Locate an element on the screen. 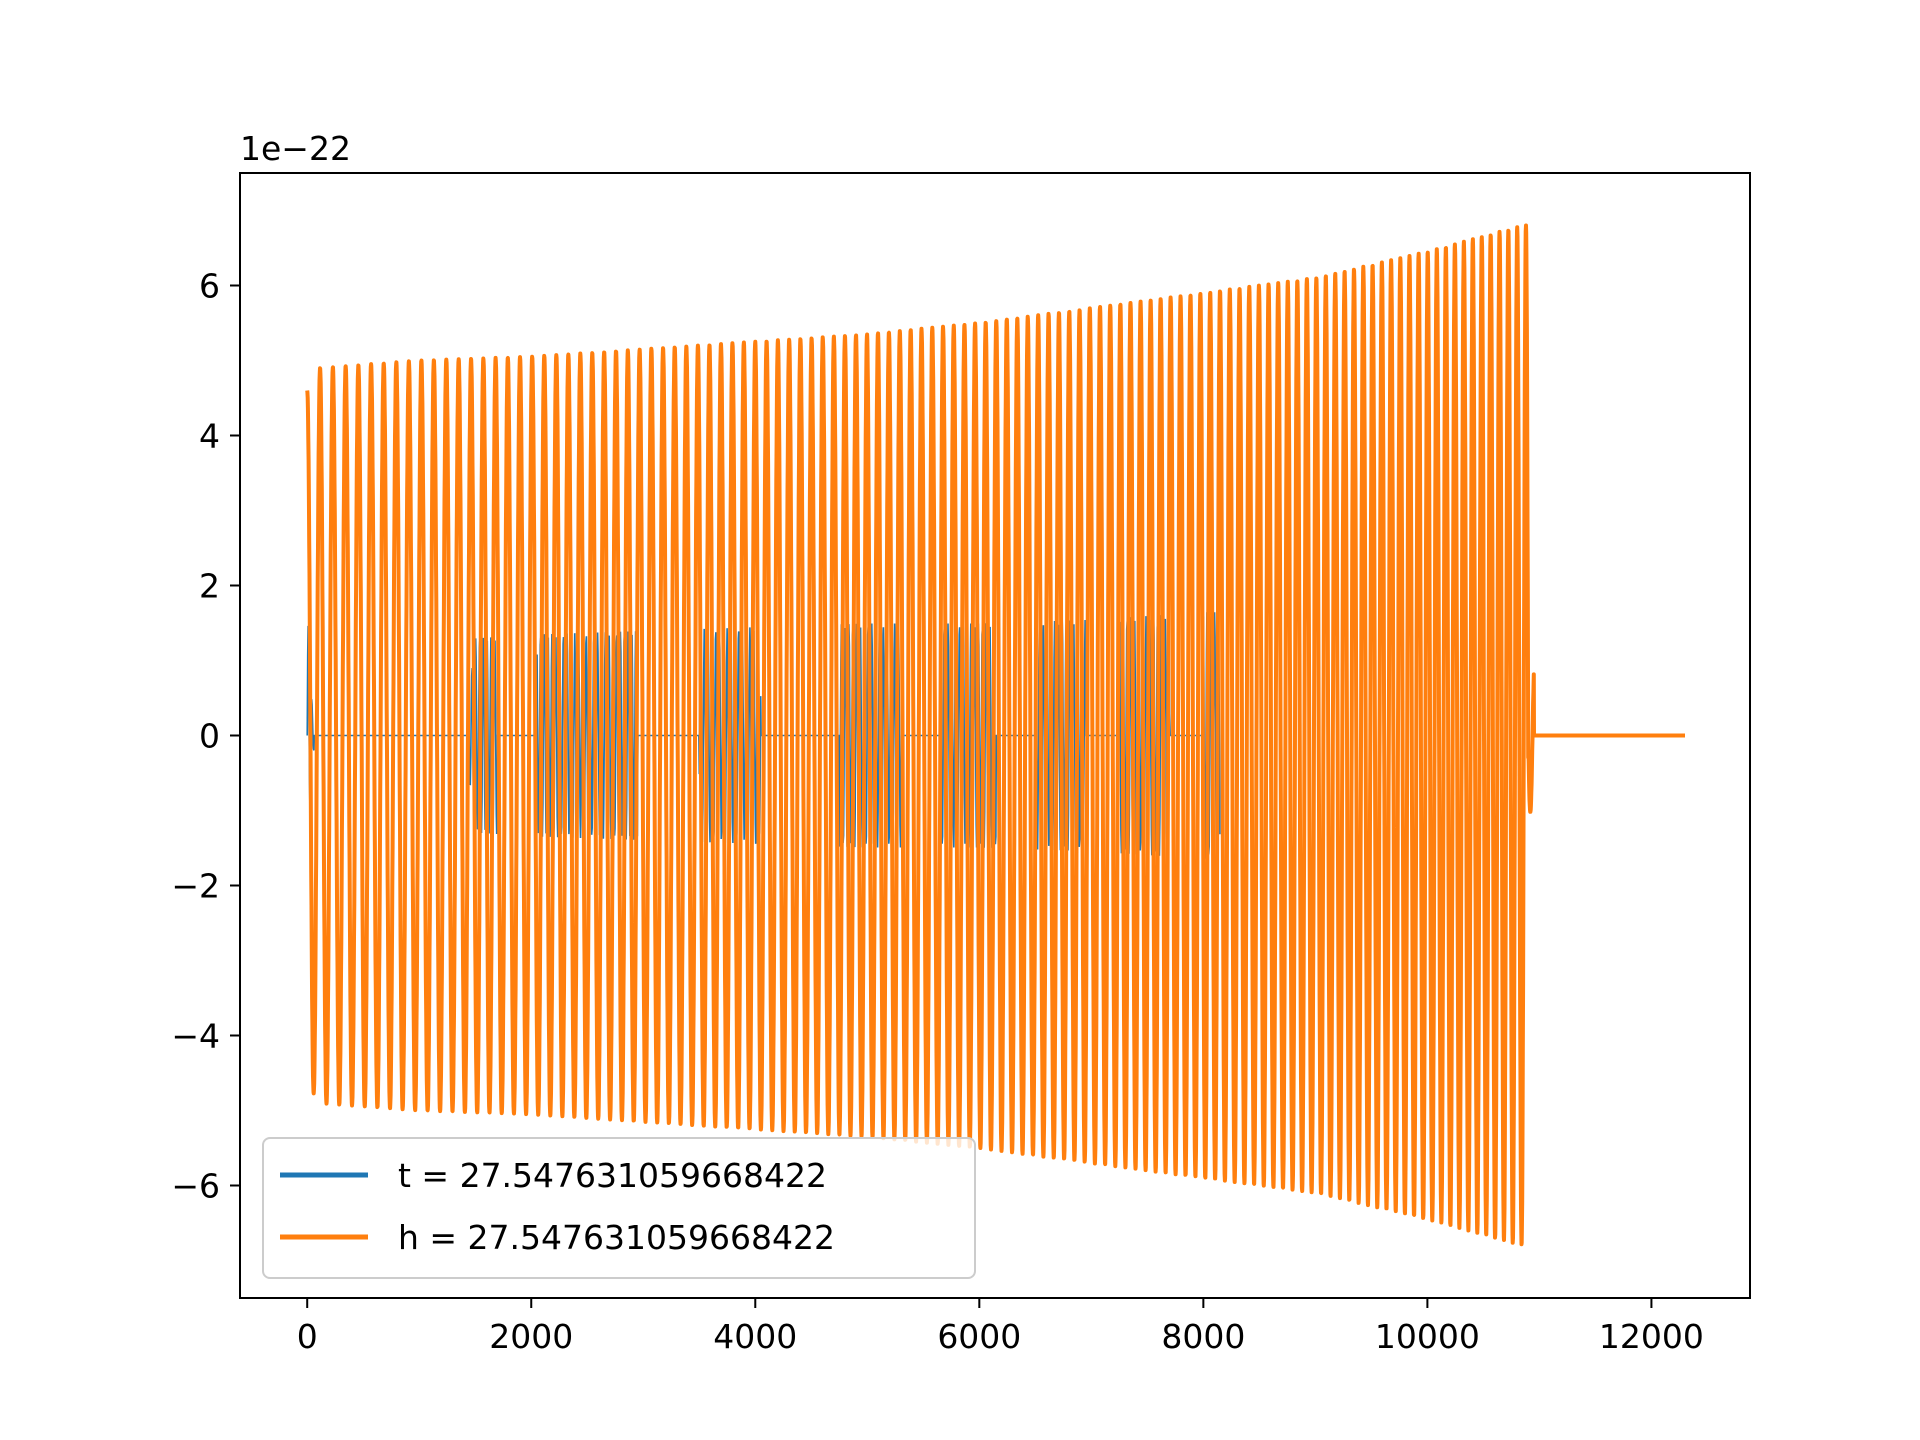  y-tick-label: 0 is located at coordinates (209, 736).